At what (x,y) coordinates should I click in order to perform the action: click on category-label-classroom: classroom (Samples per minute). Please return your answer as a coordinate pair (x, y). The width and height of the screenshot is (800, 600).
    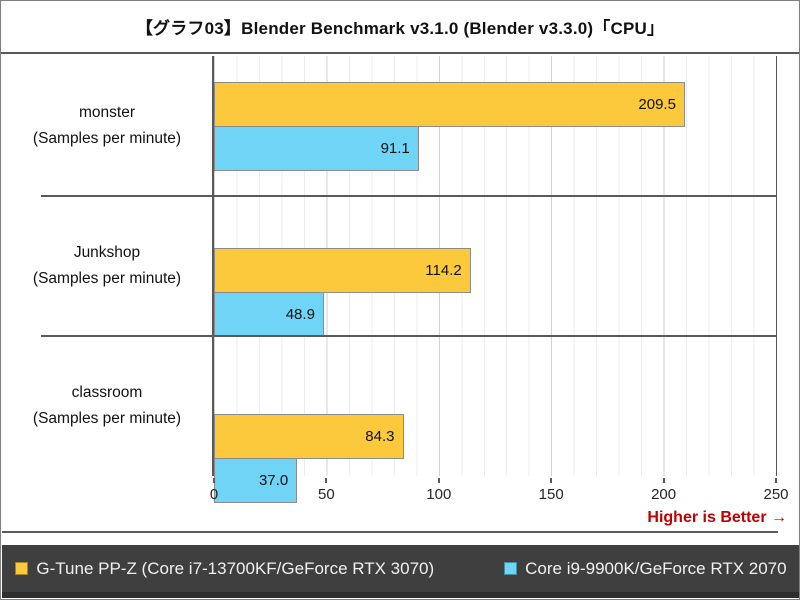
    Looking at the image, I should click on (107, 406).